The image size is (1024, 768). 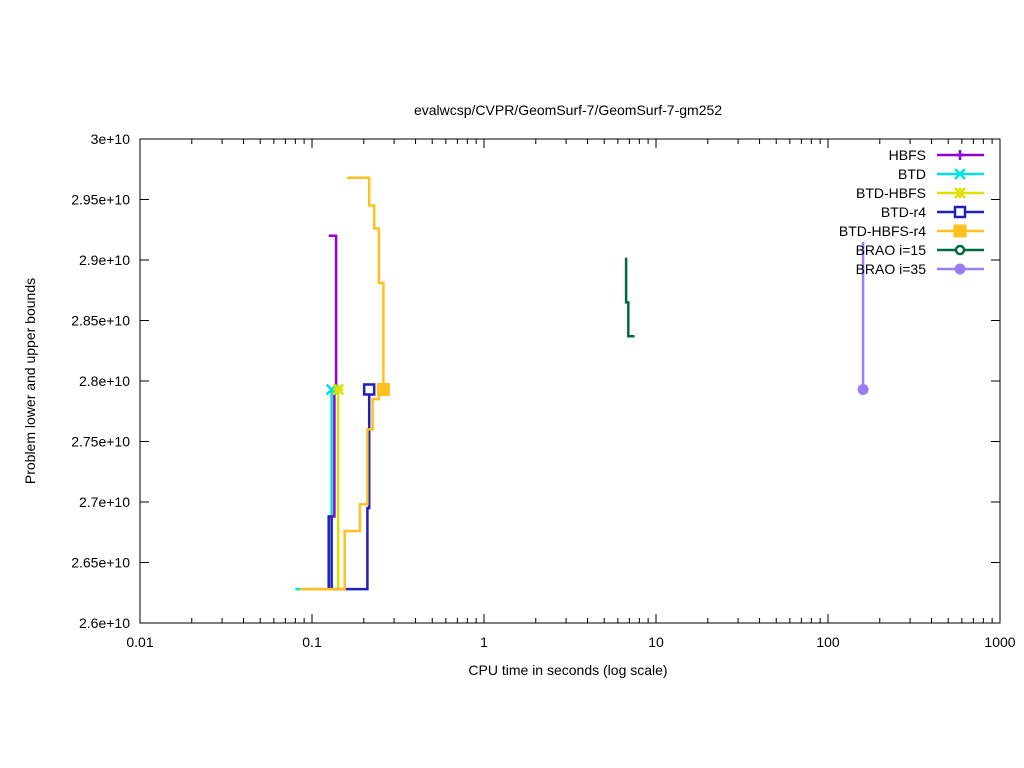 I want to click on series-btd-hbfs-r4, so click(x=344, y=383).